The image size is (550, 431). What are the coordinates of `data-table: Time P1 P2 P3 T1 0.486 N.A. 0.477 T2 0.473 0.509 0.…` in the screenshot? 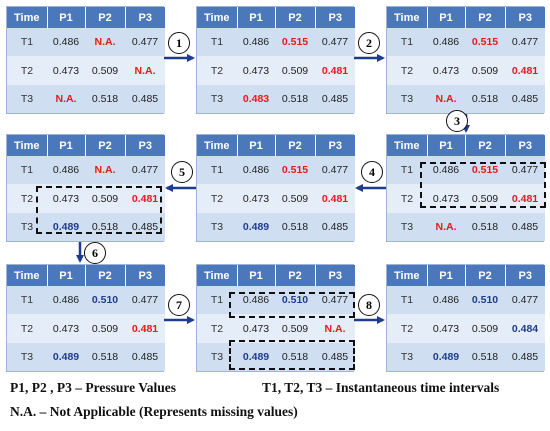 It's located at (86, 188).